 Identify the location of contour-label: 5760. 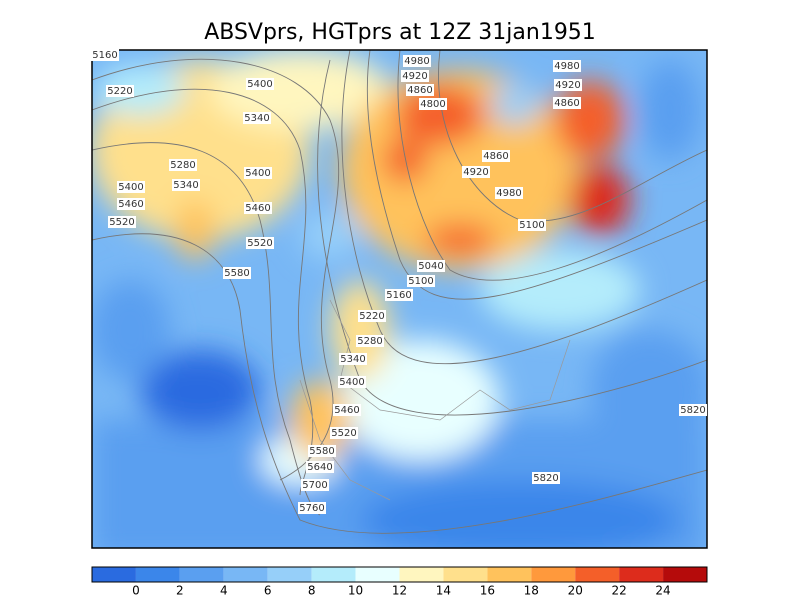
(311, 508).